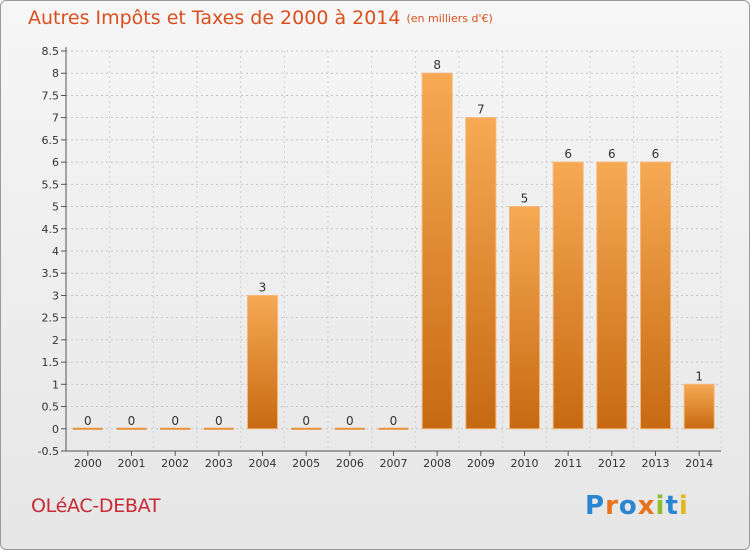 Image resolution: width=750 pixels, height=550 pixels. I want to click on y-tick-label: 8, so click(55, 73).